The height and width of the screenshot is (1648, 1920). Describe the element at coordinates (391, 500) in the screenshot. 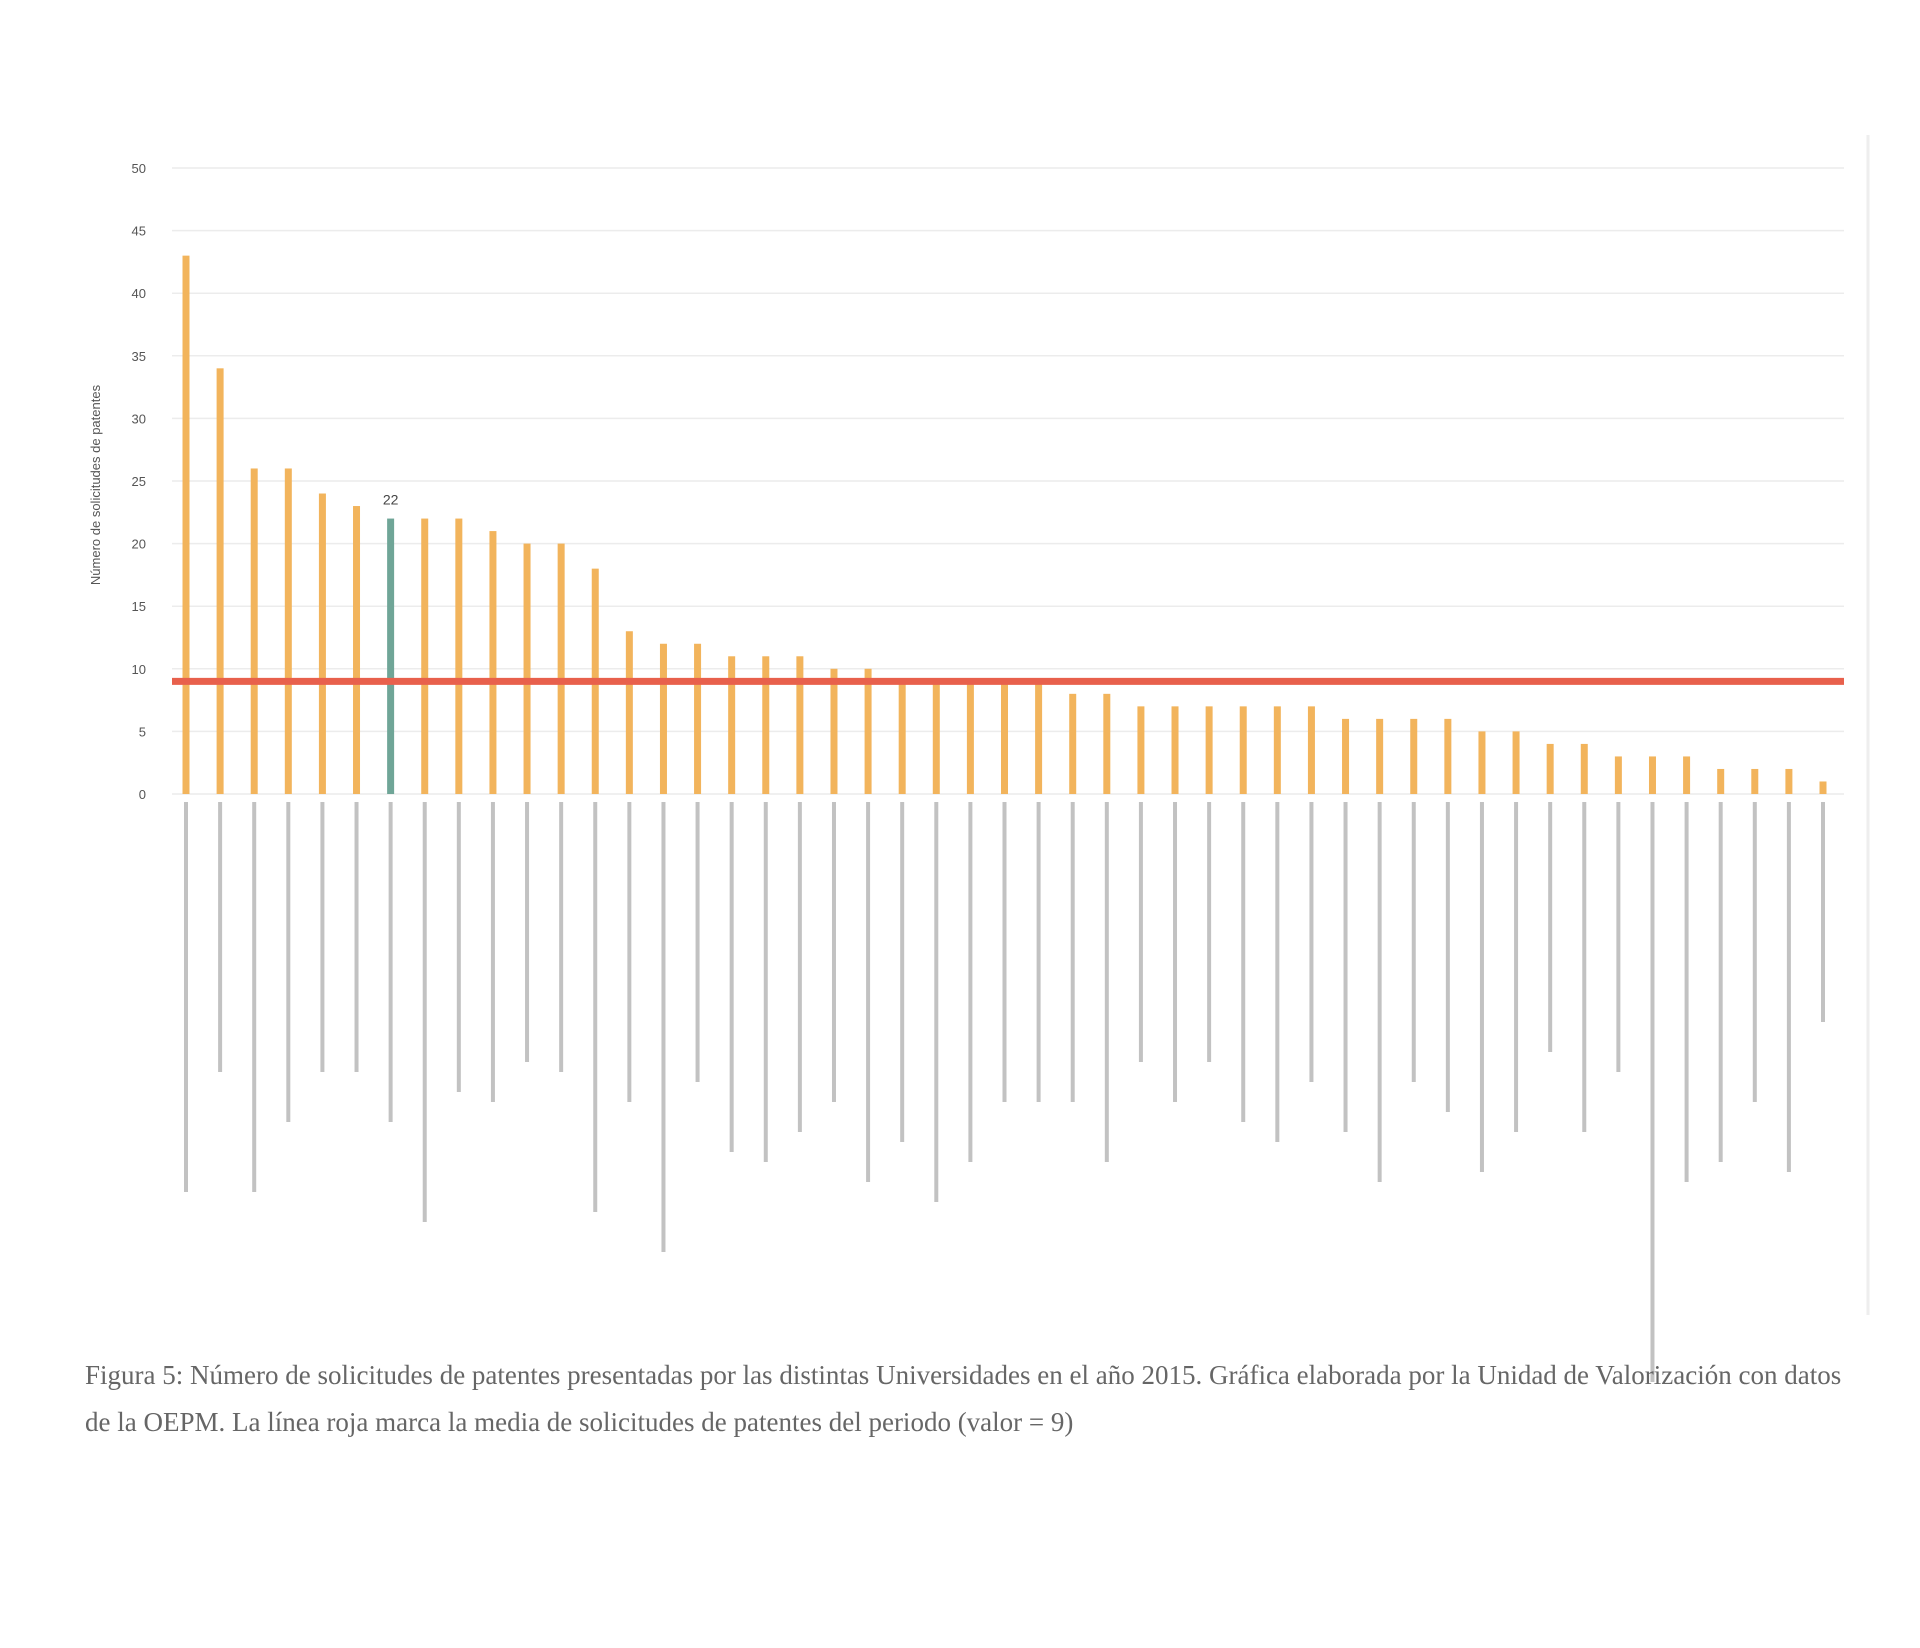

I see `data-label: 22` at that location.